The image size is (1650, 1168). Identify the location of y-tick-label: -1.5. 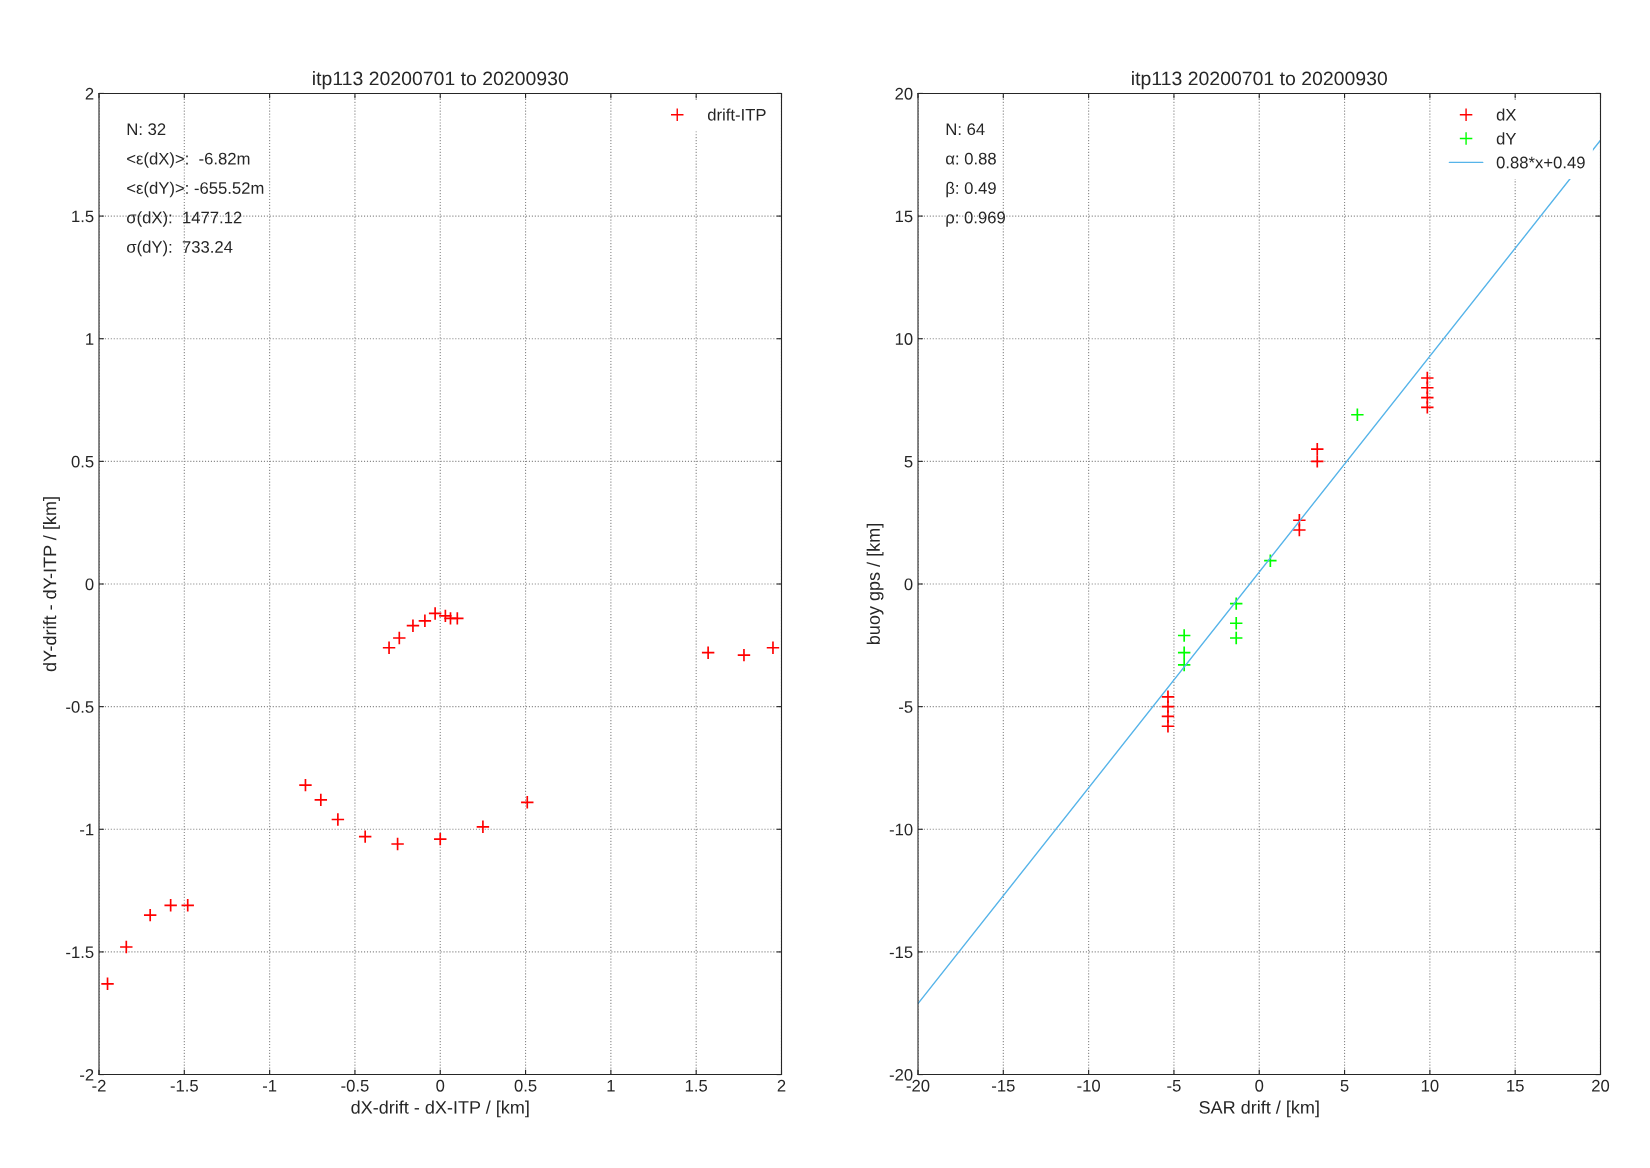
(80, 952).